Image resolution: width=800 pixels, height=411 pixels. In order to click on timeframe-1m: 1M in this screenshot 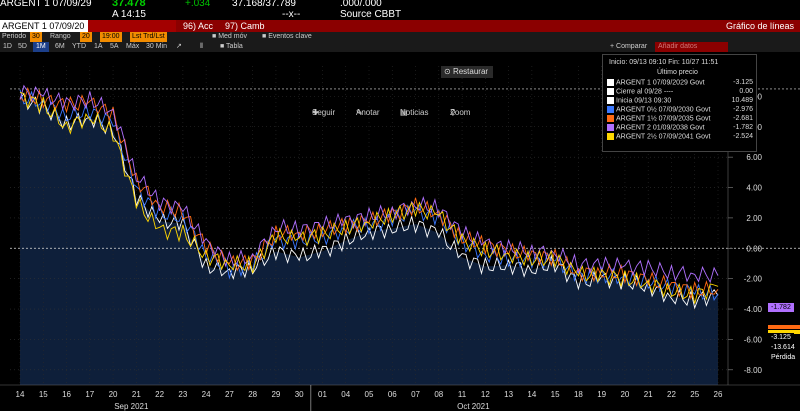, I will do `click(41, 47)`.